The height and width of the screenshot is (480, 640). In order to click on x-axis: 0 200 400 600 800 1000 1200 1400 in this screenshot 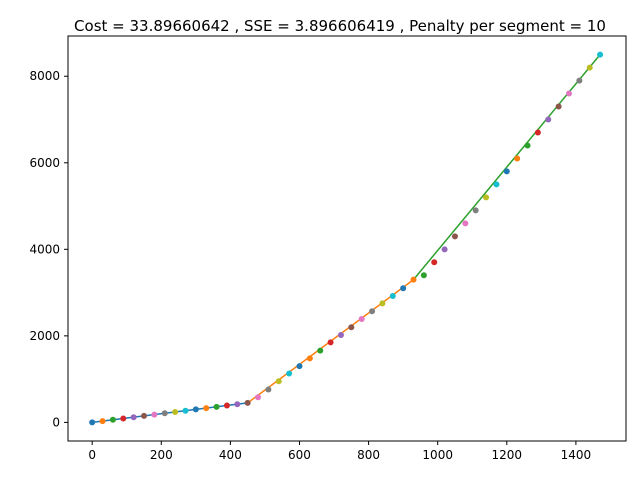, I will do `click(339, 451)`.